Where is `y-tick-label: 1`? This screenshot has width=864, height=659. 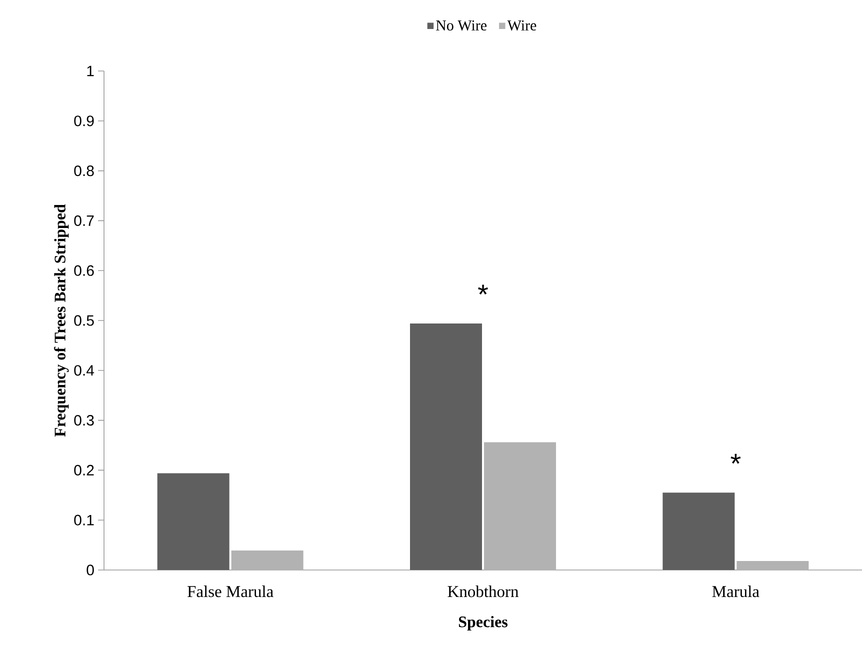 y-tick-label: 1 is located at coordinates (90, 71).